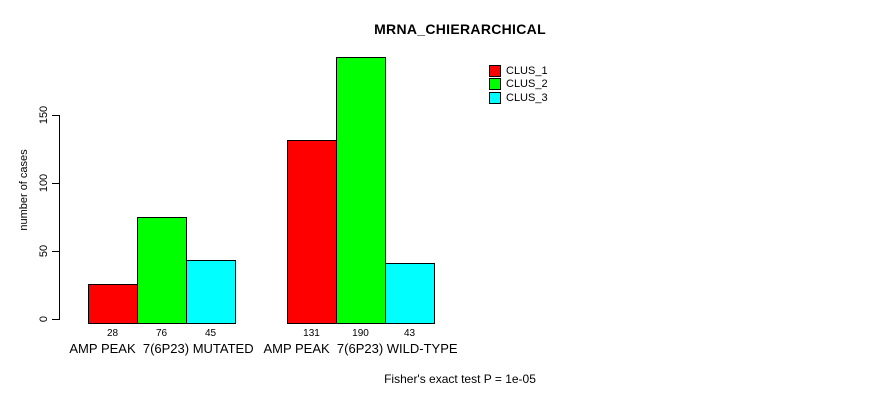 The height and width of the screenshot is (400, 890). I want to click on legend-item-clus_3: CLUS_3, so click(518, 98).